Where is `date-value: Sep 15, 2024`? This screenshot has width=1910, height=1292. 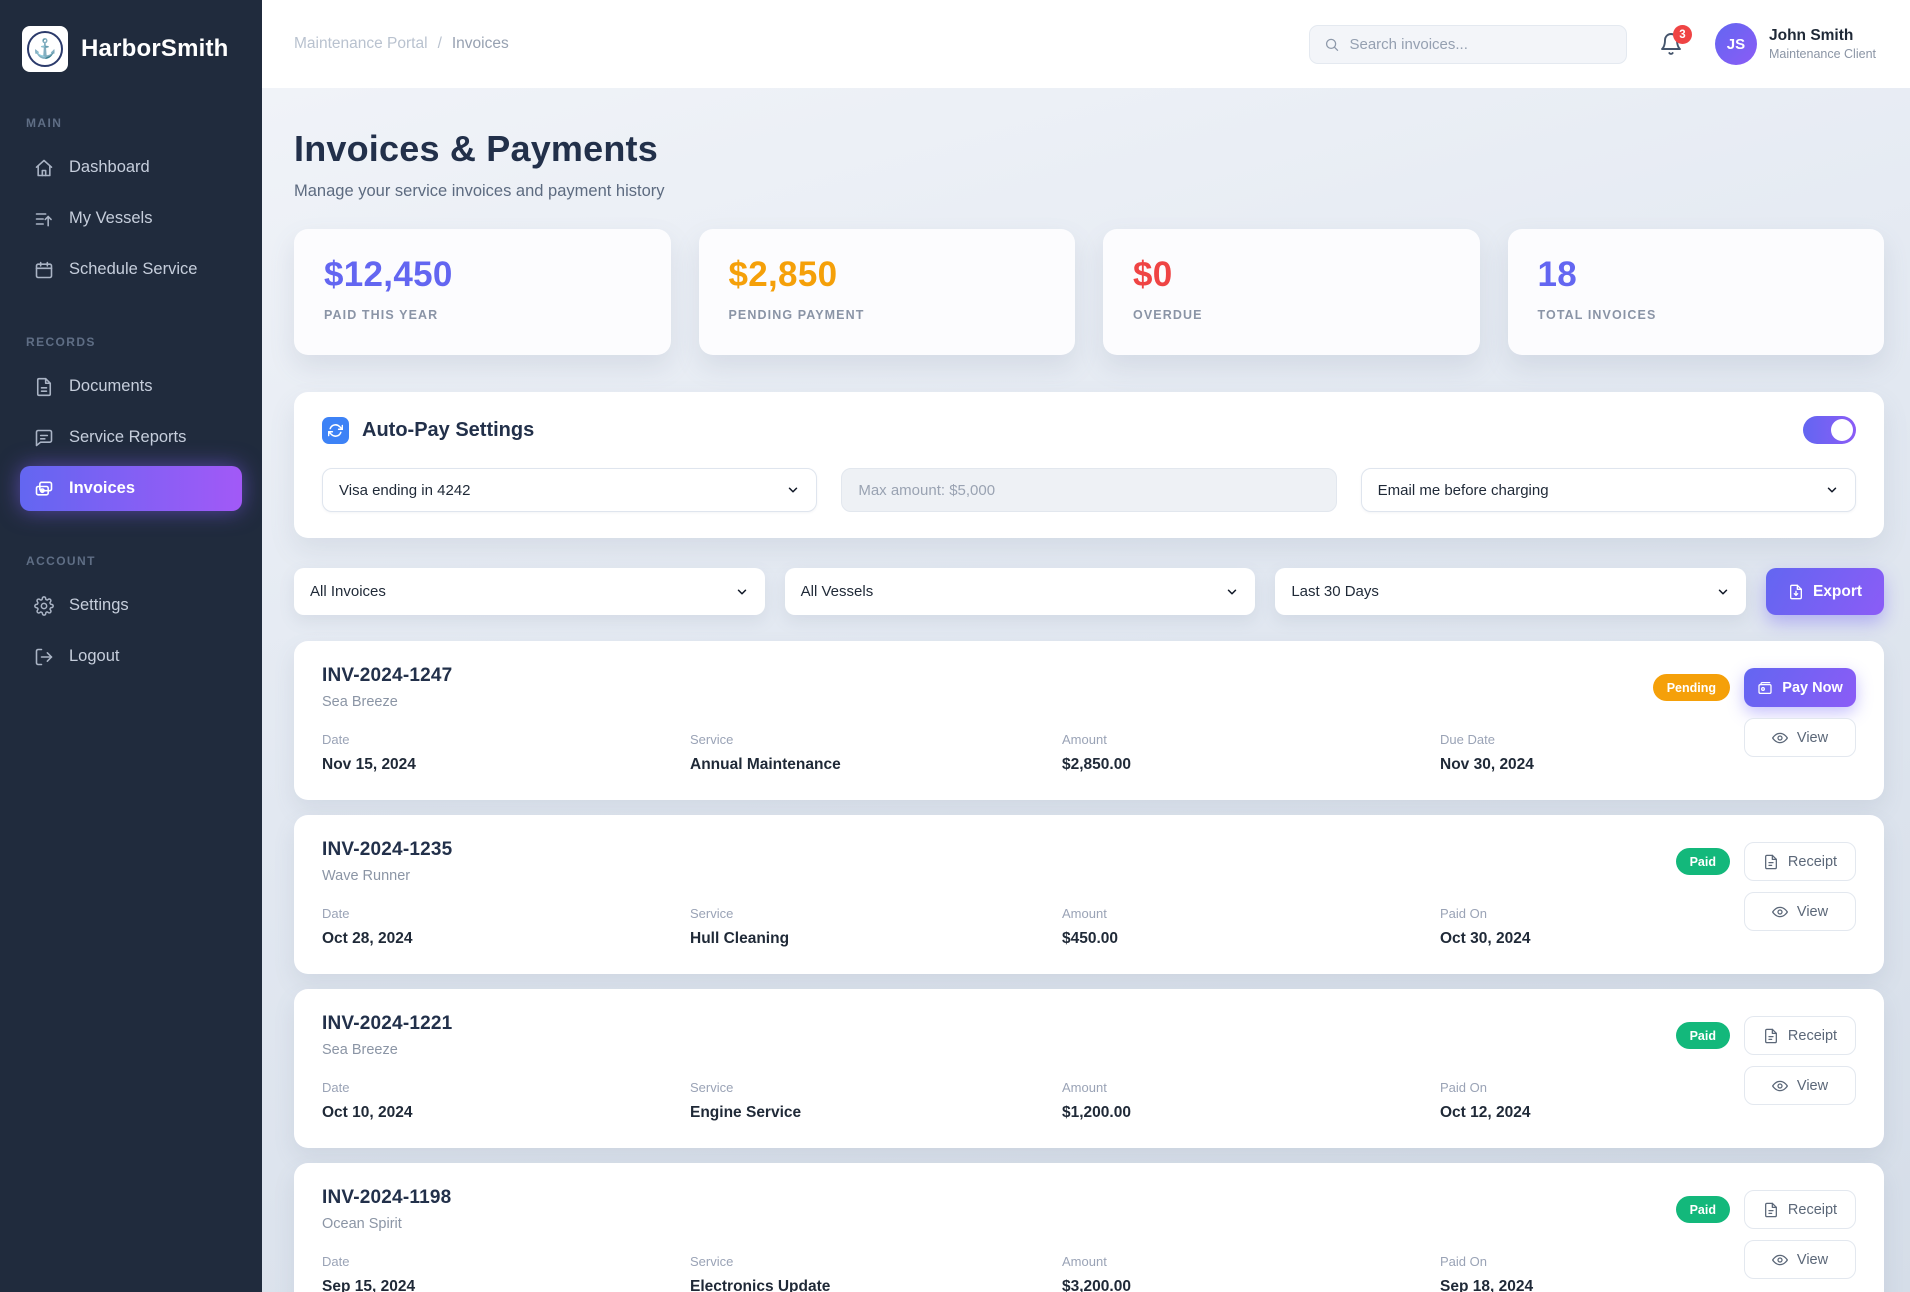
date-value: Sep 15, 2024 is located at coordinates (369, 1285).